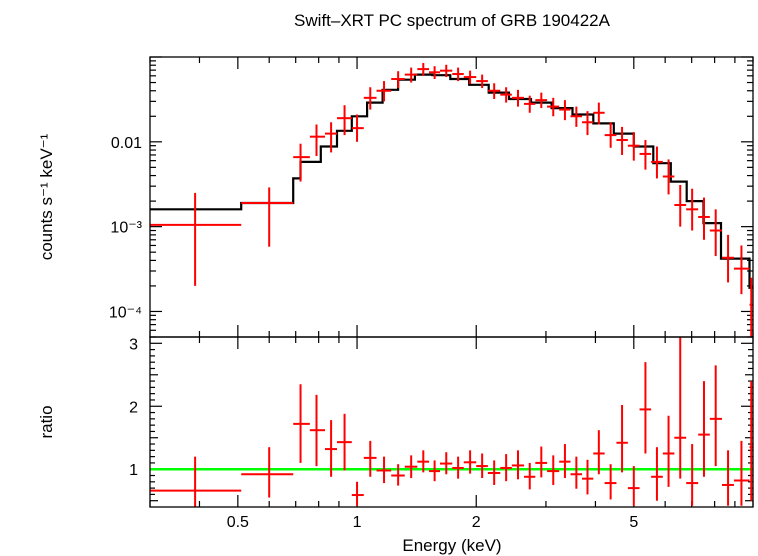  Describe the element at coordinates (126, 228) in the screenshot. I see `spectrum-y-tick-label: 10⁻³` at that location.